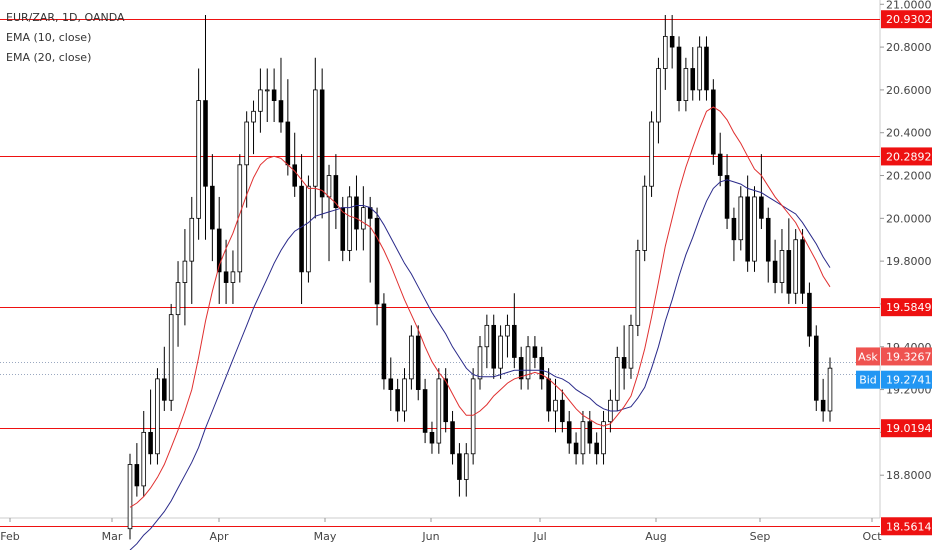 The width and height of the screenshot is (932, 550). I want to click on ask-price: 19.32675, so click(909, 356).